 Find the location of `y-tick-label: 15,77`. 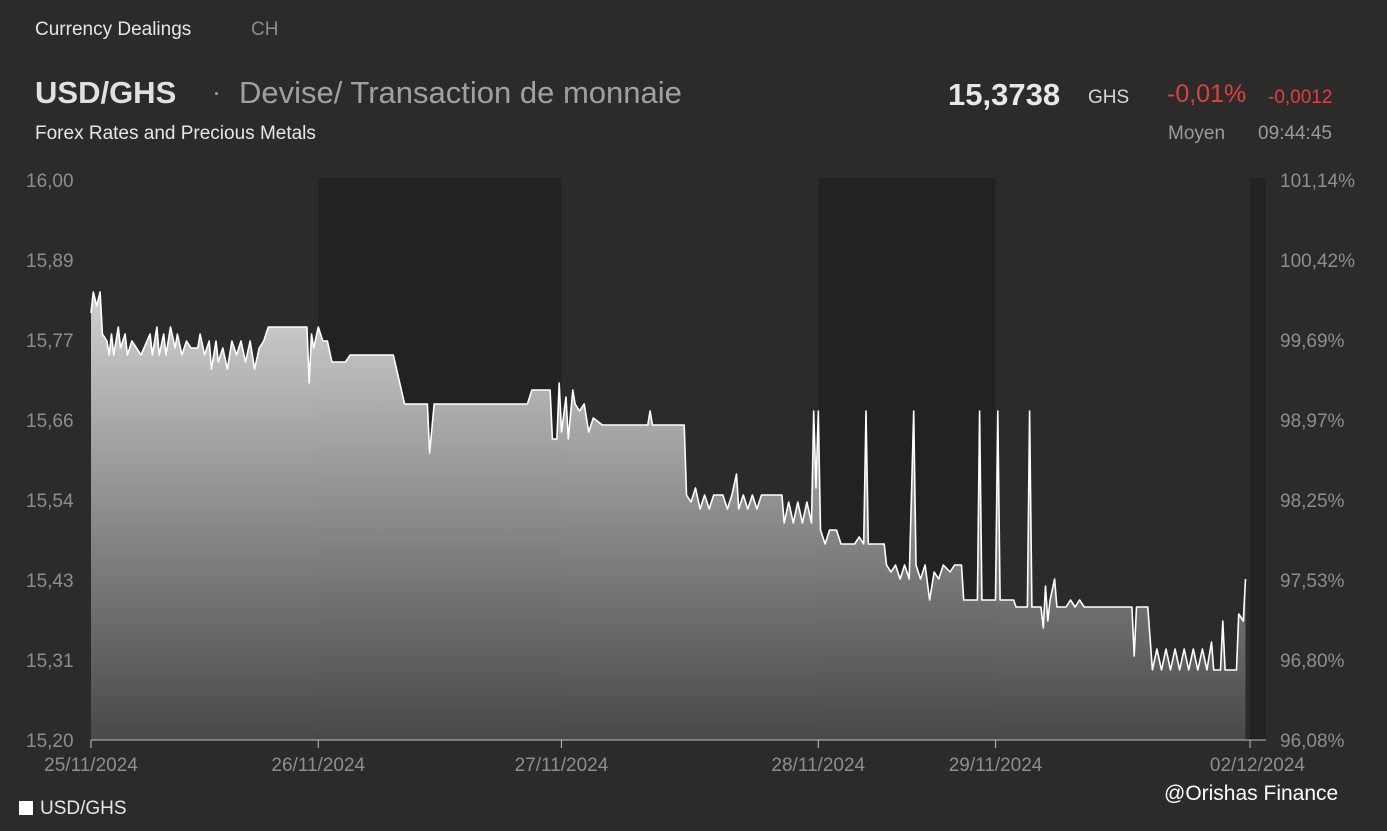

y-tick-label: 15,77 is located at coordinates (50, 341).